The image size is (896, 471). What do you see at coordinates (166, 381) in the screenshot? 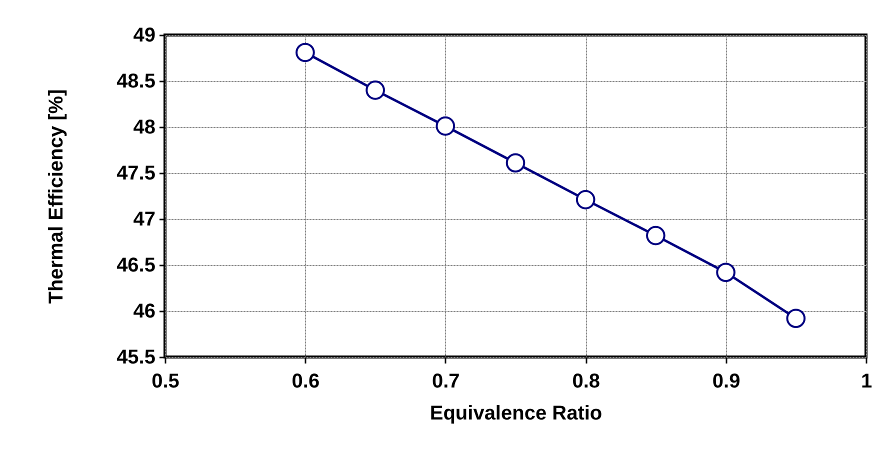
I see `x-tick-label: 0.5` at bounding box center [166, 381].